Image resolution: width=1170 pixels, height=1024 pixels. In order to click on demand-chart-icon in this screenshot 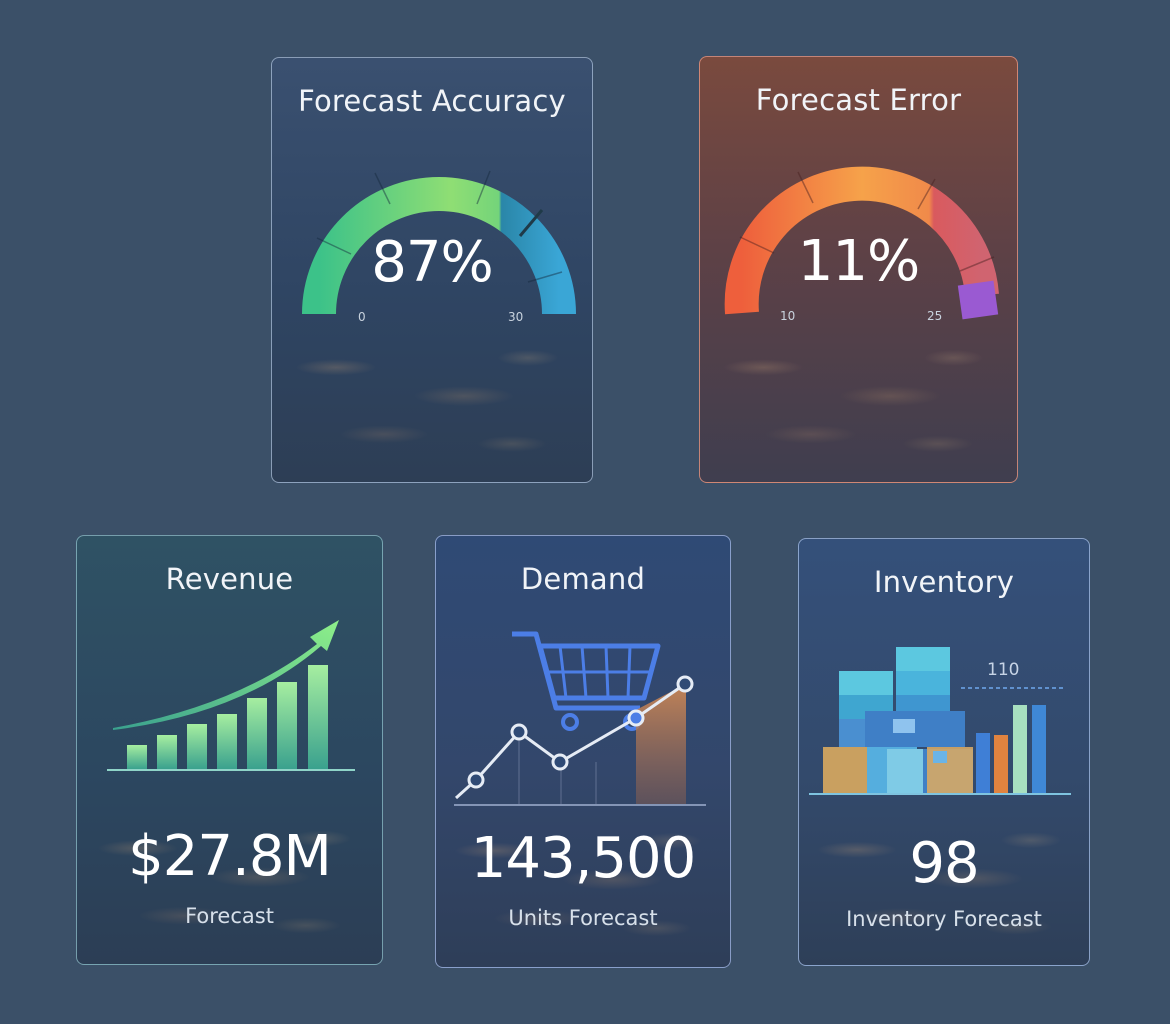, I will do `click(580, 718)`.